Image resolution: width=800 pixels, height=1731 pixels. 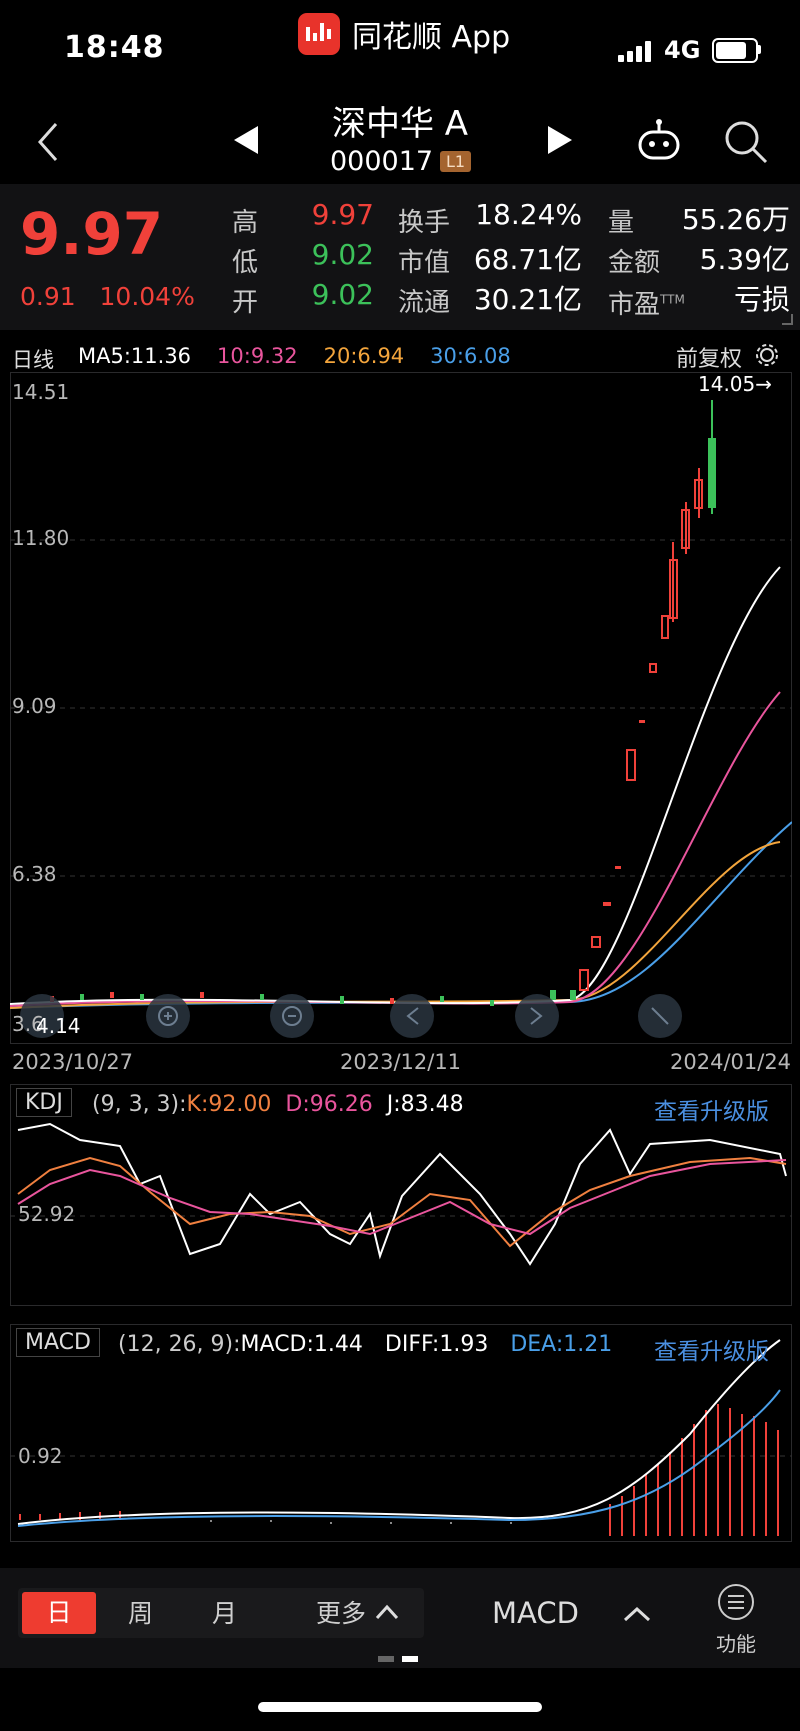 I want to click on status-app: 同花顺 App, so click(x=404, y=34).